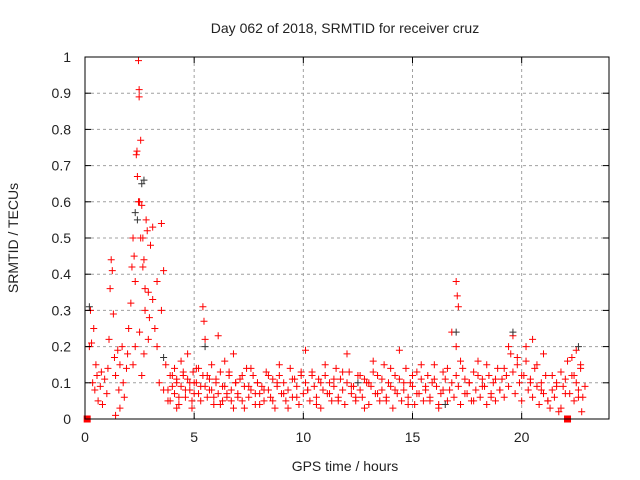  Describe the element at coordinates (62, 347) in the screenshot. I see `y-tick-label: 0.2` at that location.